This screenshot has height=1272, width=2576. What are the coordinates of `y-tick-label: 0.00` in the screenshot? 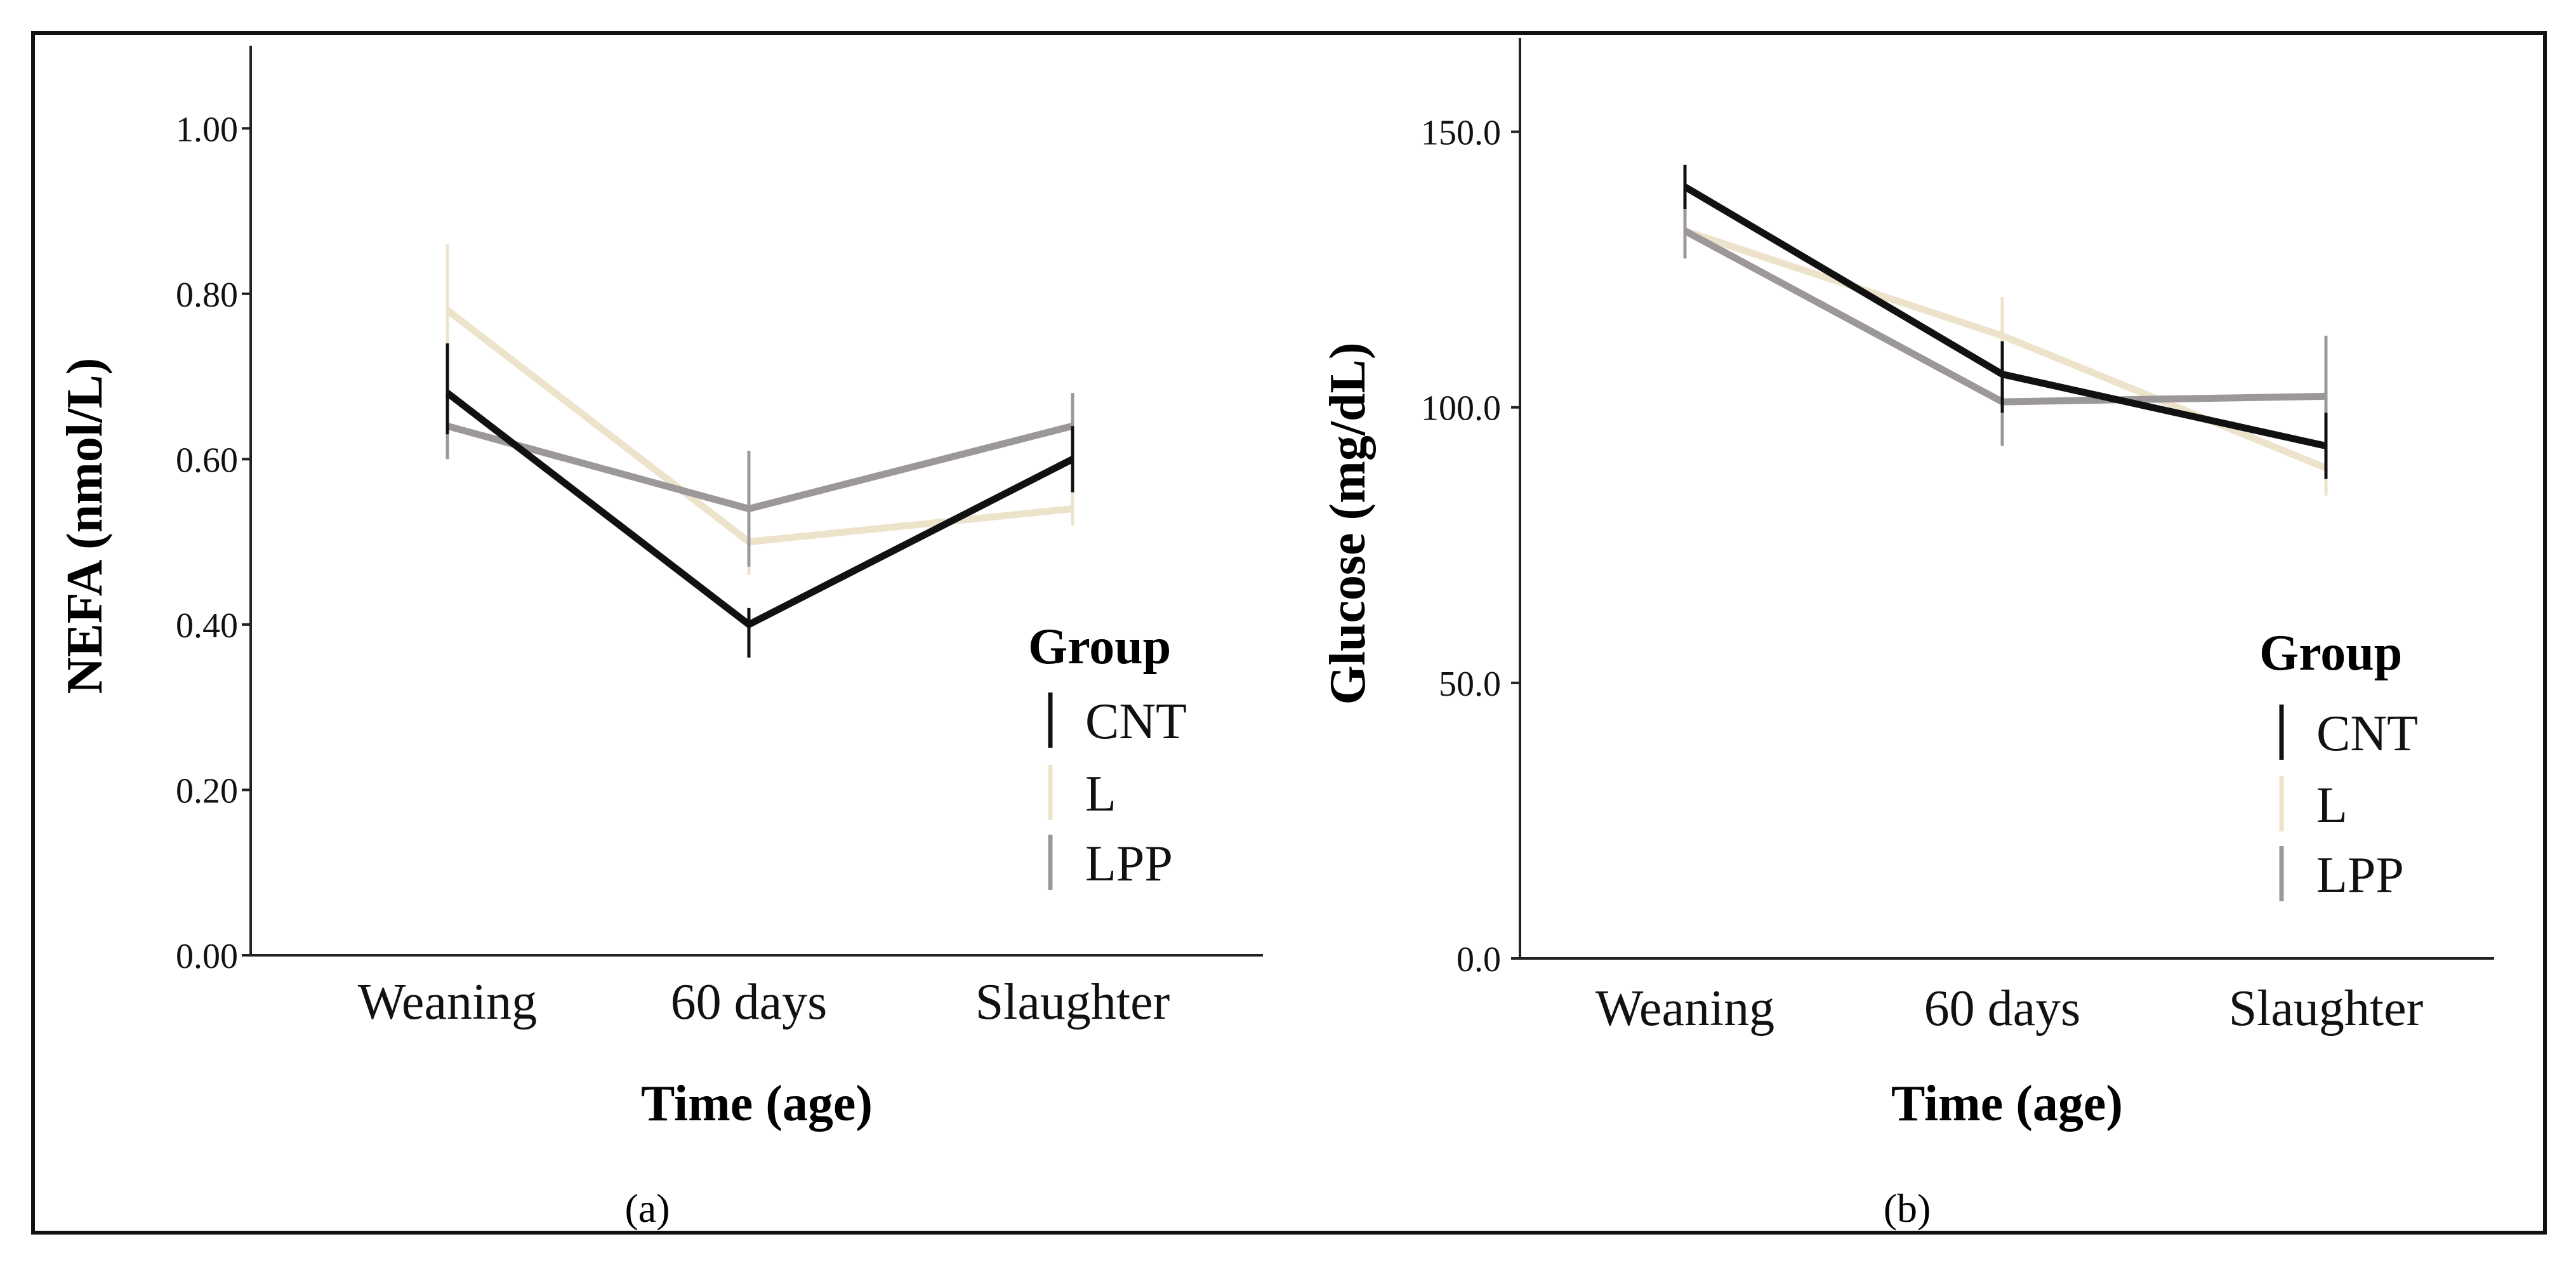 It's located at (207, 956).